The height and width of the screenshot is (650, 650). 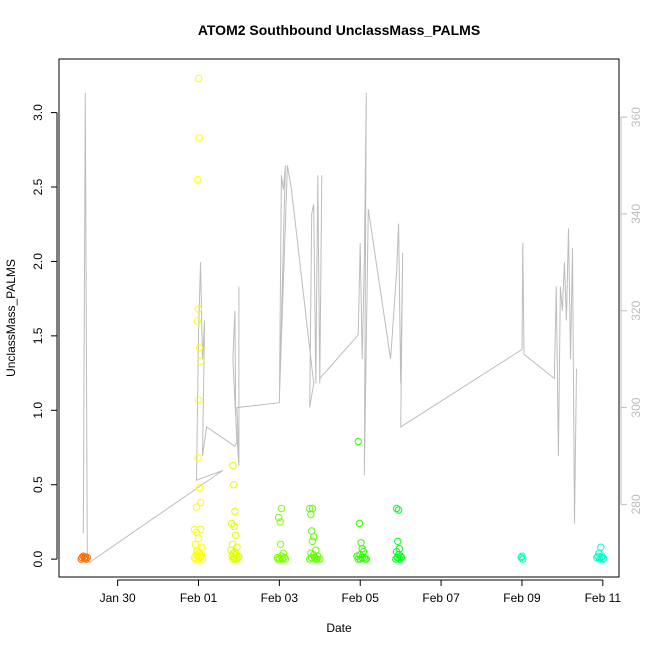 I want to click on y2-tick-label: 300, so click(x=636, y=407).